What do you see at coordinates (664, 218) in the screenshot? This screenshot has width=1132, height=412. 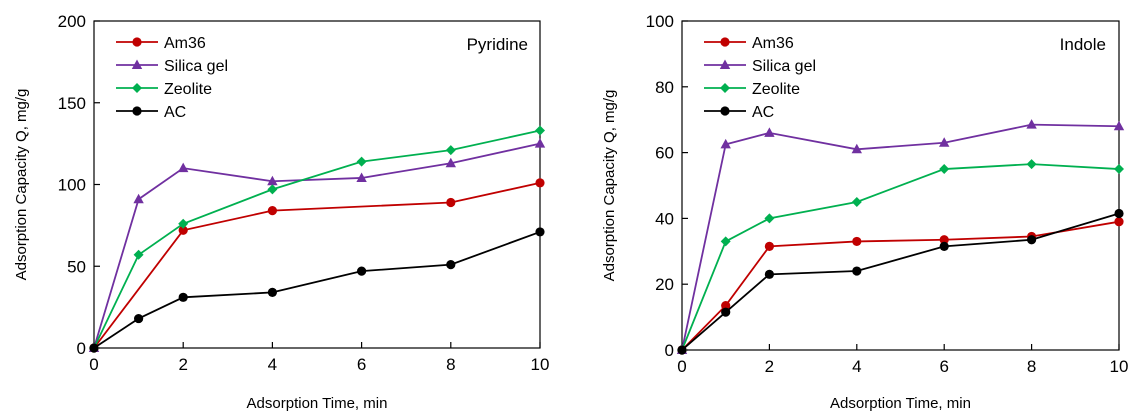 I see `y-tick-label: 40` at bounding box center [664, 218].